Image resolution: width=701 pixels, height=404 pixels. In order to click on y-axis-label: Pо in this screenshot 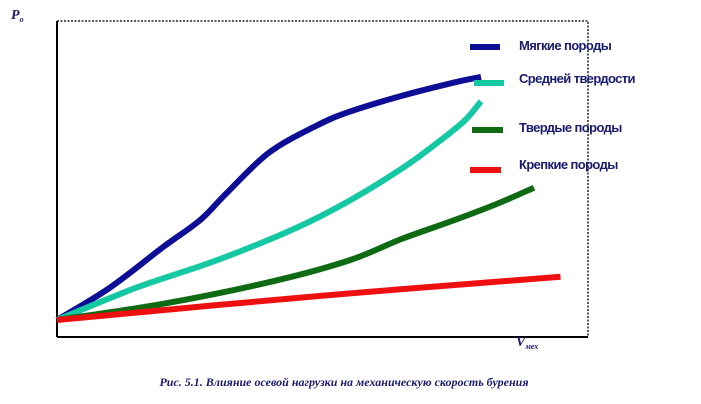, I will do `click(17, 16)`.